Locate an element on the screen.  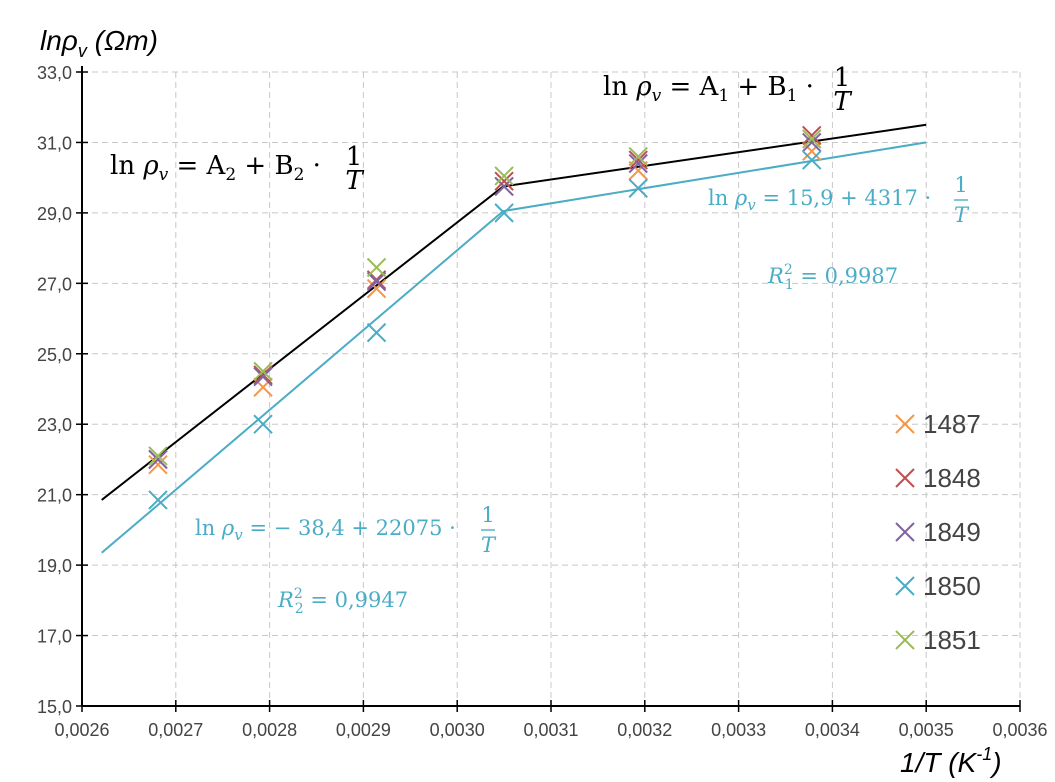
equation-1-black: ln ρv = A1 + B1 · 1 T is located at coordinates (727, 90).